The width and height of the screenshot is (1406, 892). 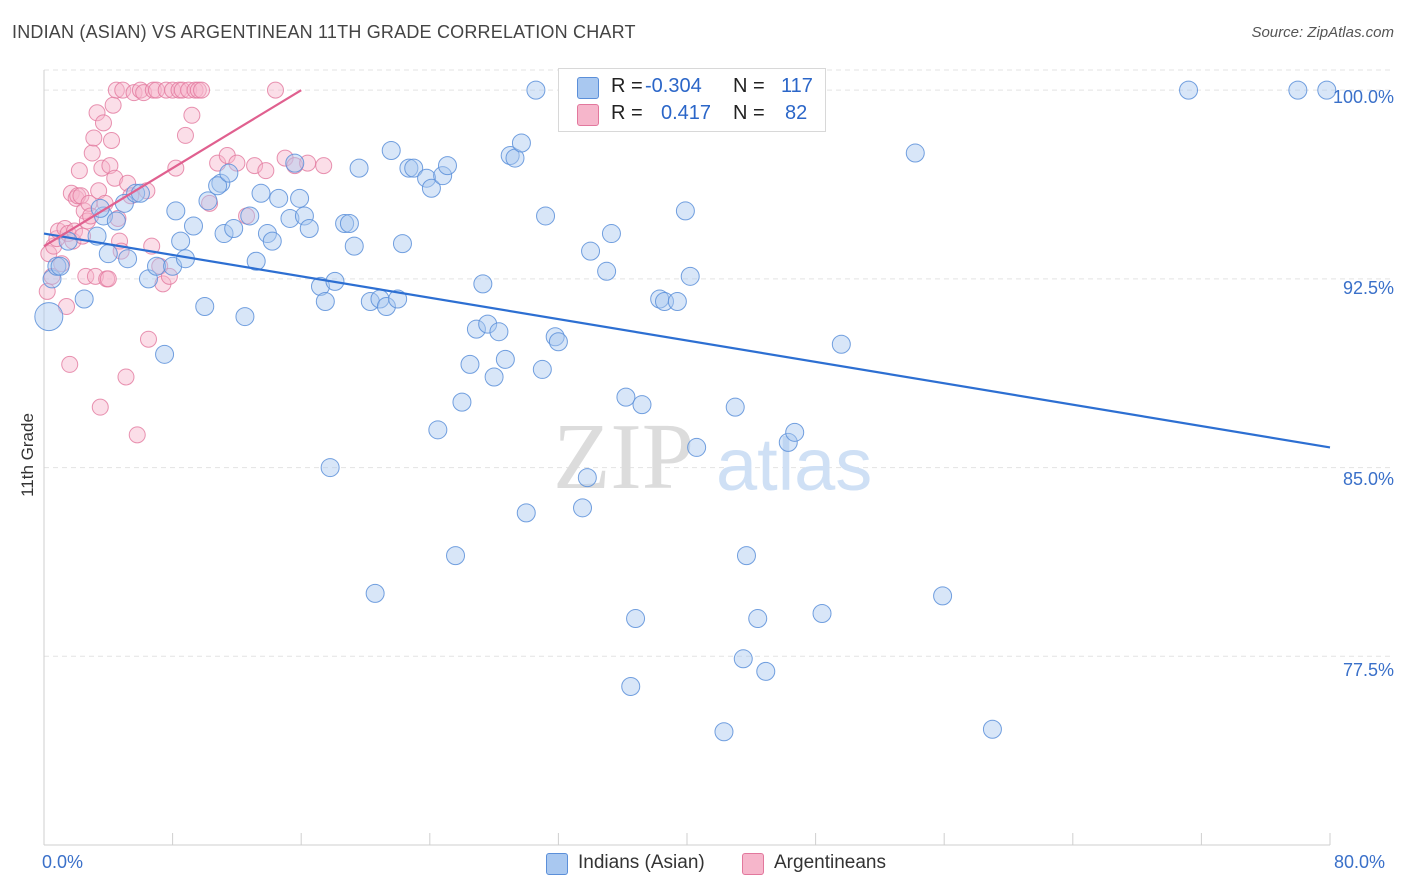 I want to click on y-tick-85: 85.0%, so click(x=1368, y=479).